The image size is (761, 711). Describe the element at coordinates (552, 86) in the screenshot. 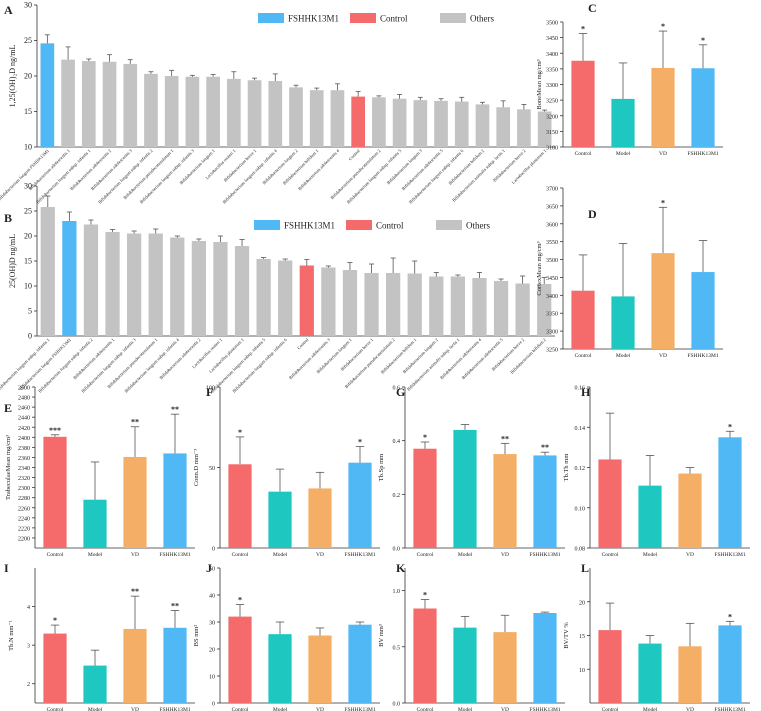

I see `y-tick-label: 3300` at that location.